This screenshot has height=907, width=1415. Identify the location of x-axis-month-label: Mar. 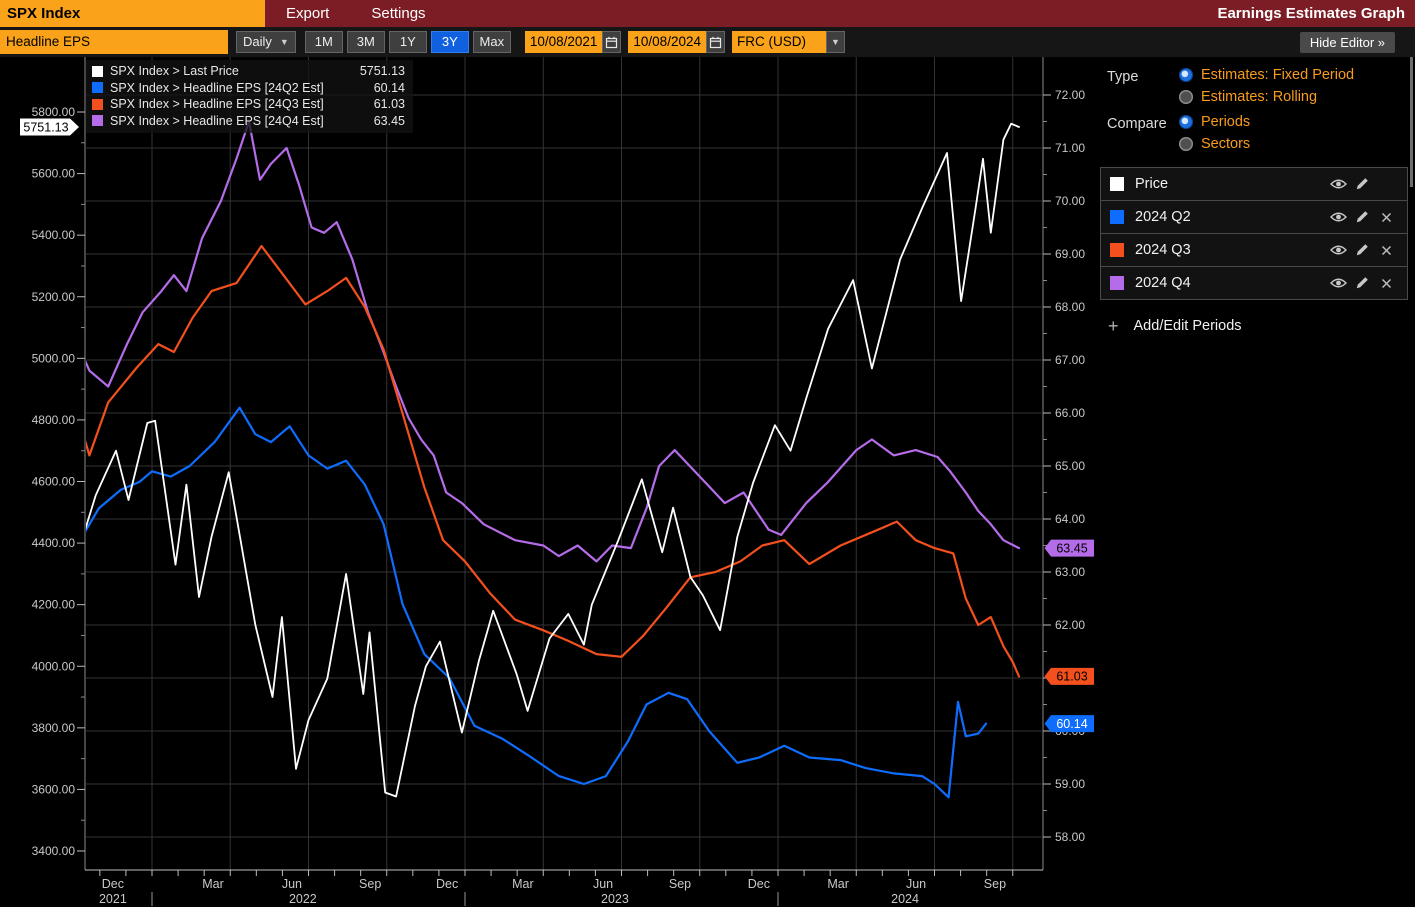
(213, 884).